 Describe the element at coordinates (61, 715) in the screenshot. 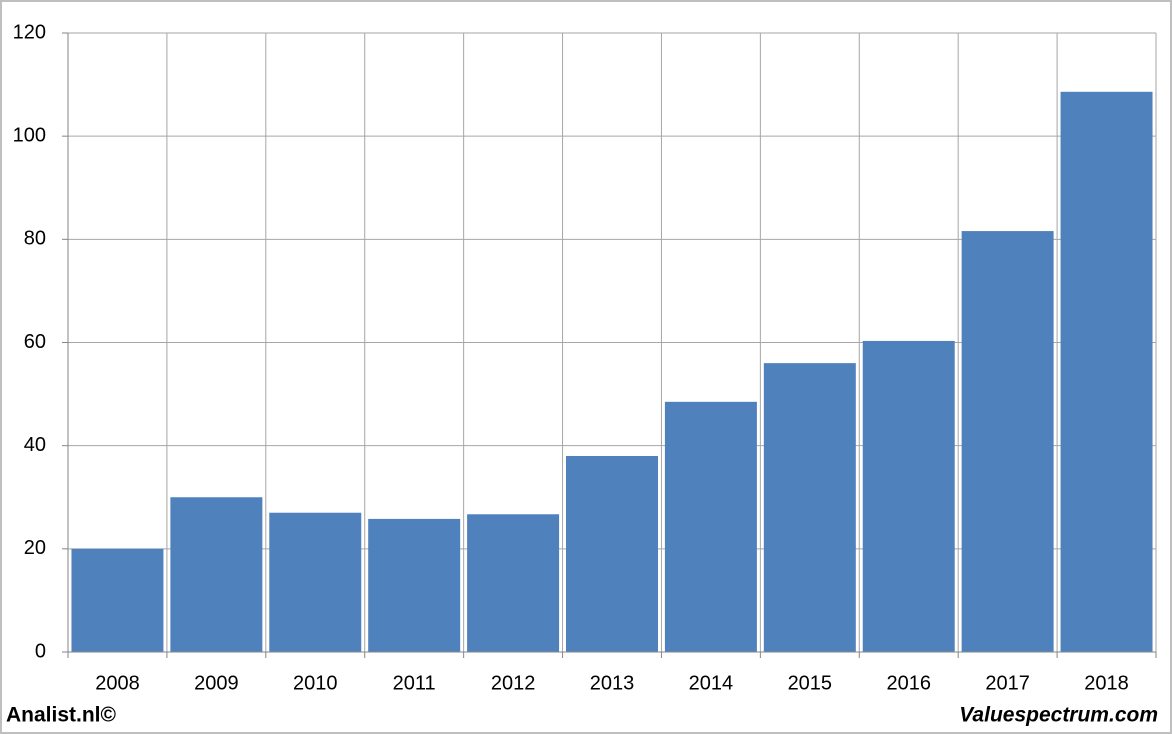

I see `source-left: Analist.nl©` at that location.